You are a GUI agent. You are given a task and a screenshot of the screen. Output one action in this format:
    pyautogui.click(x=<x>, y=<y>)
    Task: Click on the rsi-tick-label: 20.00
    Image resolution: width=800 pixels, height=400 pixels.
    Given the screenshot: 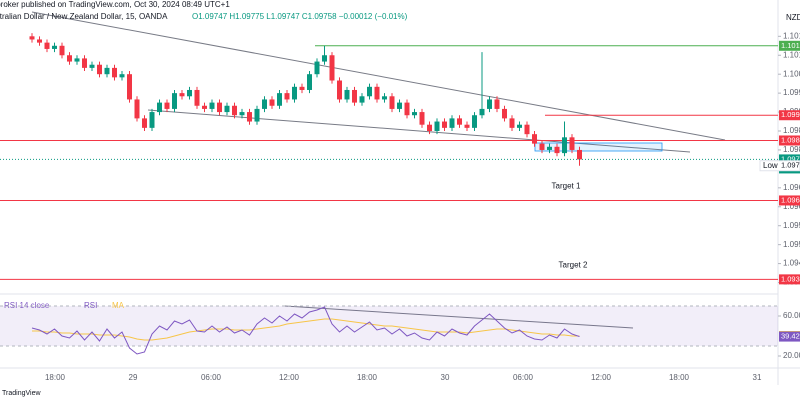 What is the action you would take?
    pyautogui.click(x=791, y=355)
    